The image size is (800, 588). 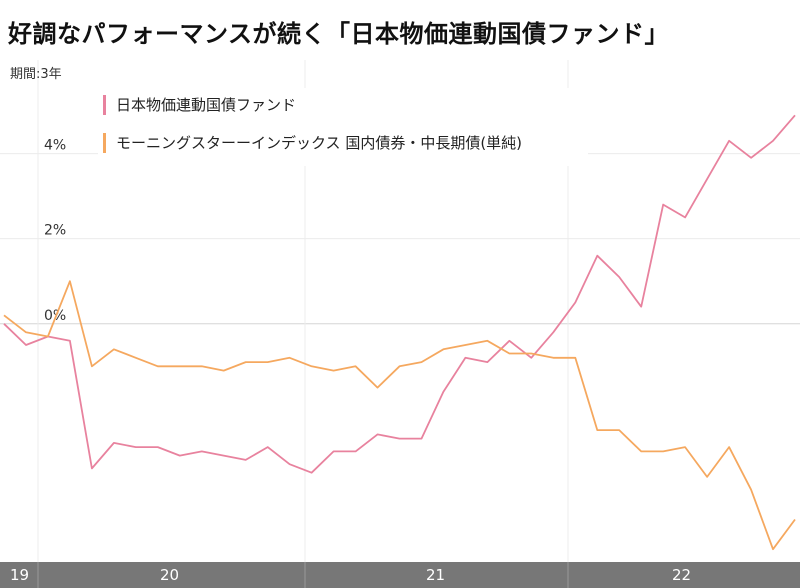 What do you see at coordinates (36, 74) in the screenshot?
I see `period-label: 期間:3年` at bounding box center [36, 74].